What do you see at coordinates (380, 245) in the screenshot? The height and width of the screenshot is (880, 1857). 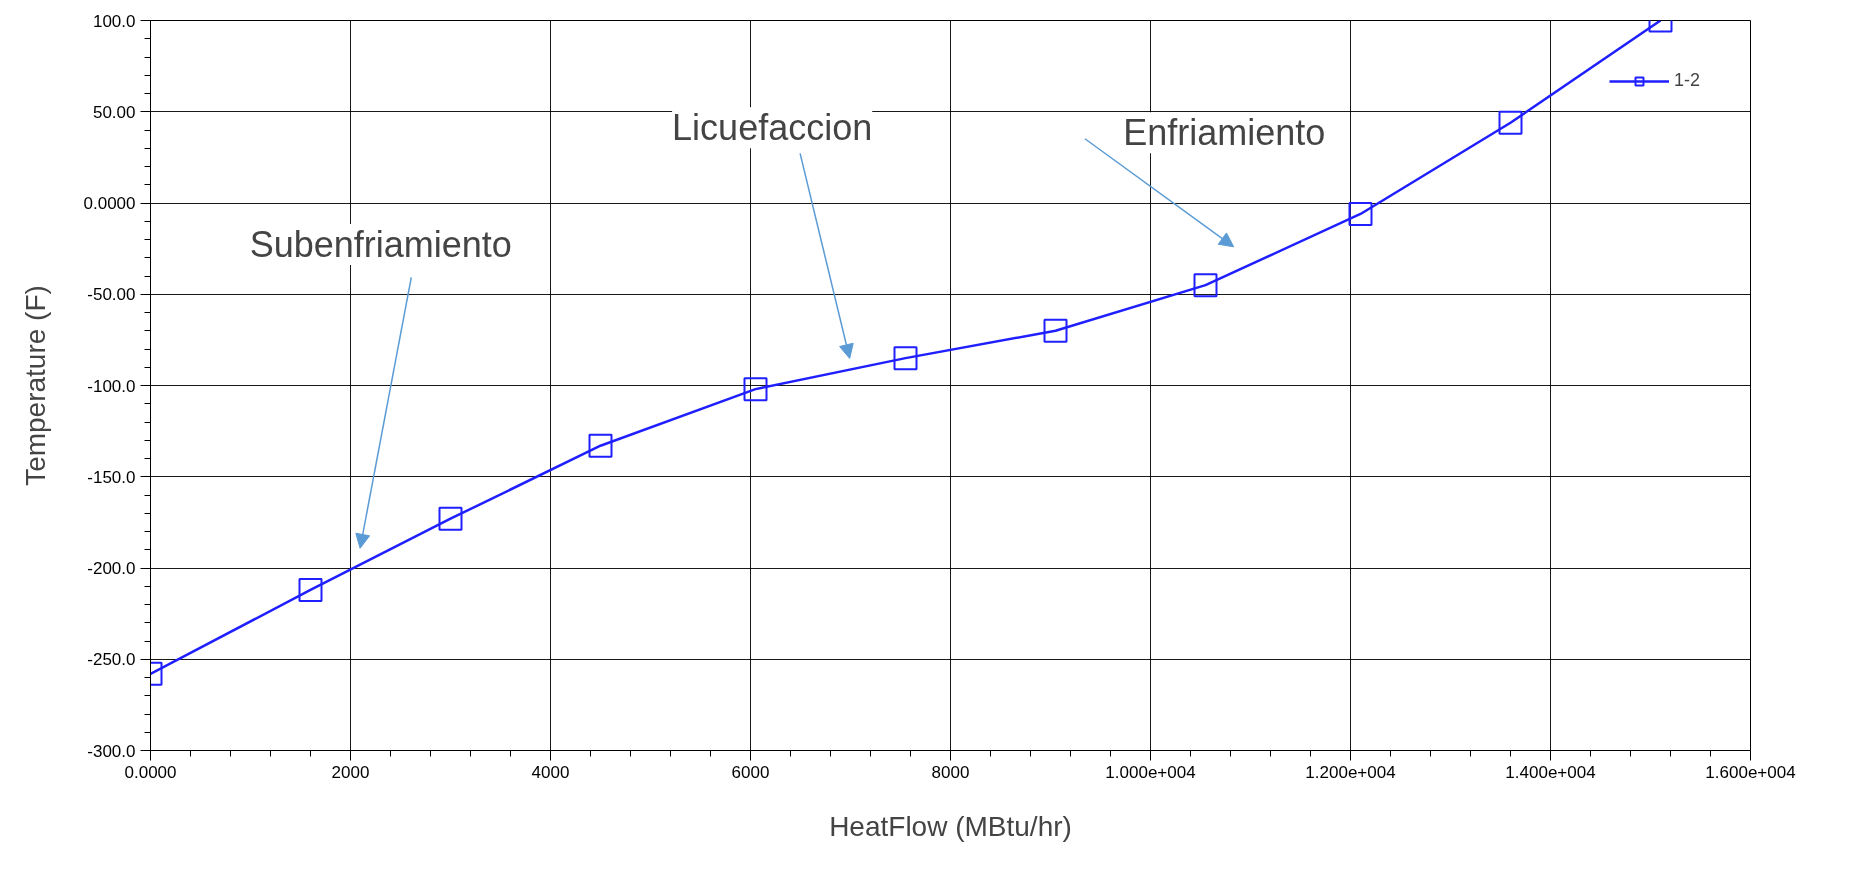 I see `annotation: Subenfriamiento` at bounding box center [380, 245].